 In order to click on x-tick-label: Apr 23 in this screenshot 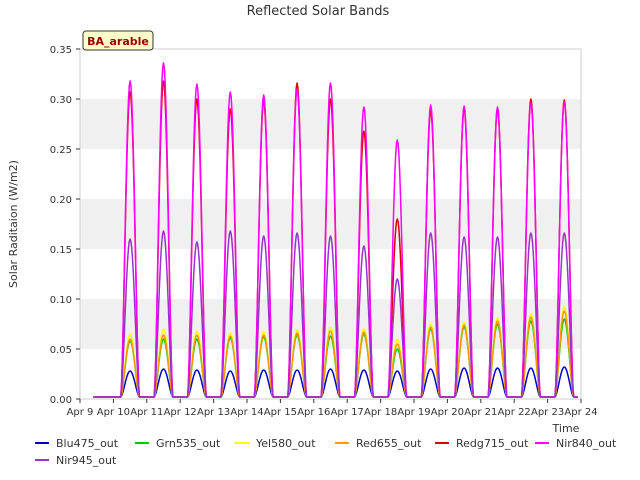, I will do `click(547, 412)`.